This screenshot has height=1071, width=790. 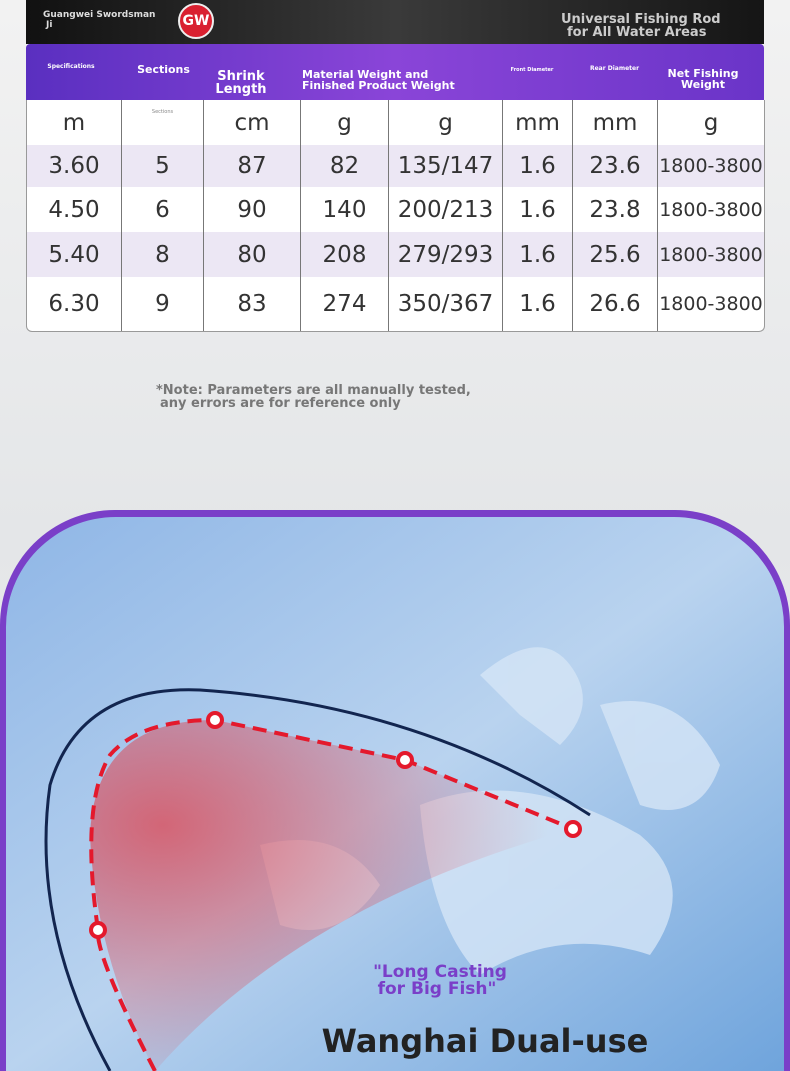 I want to click on table-cell: 5.40, so click(x=74, y=254).